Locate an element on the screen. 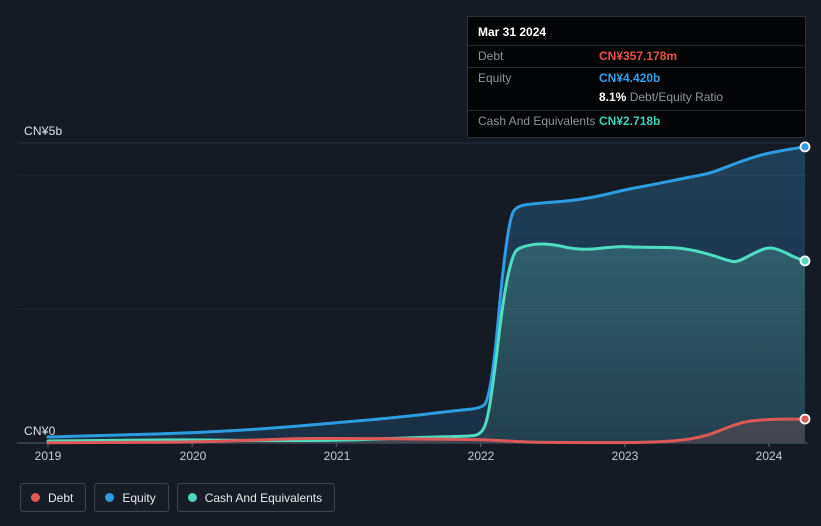 The image size is (821, 526). tooltip-date: Mar 31 2024 is located at coordinates (512, 32).